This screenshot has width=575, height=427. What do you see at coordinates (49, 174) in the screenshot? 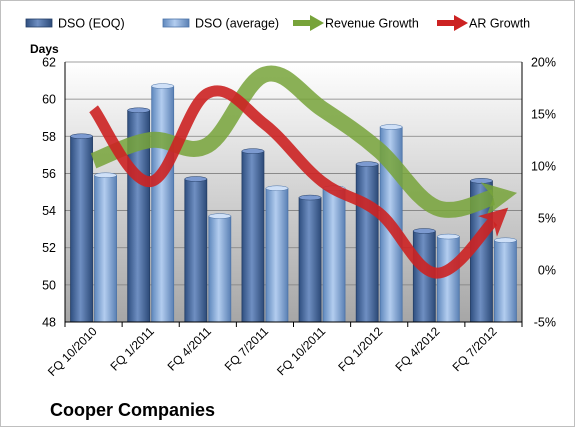
I see `y-tick-label: 56` at bounding box center [49, 174].